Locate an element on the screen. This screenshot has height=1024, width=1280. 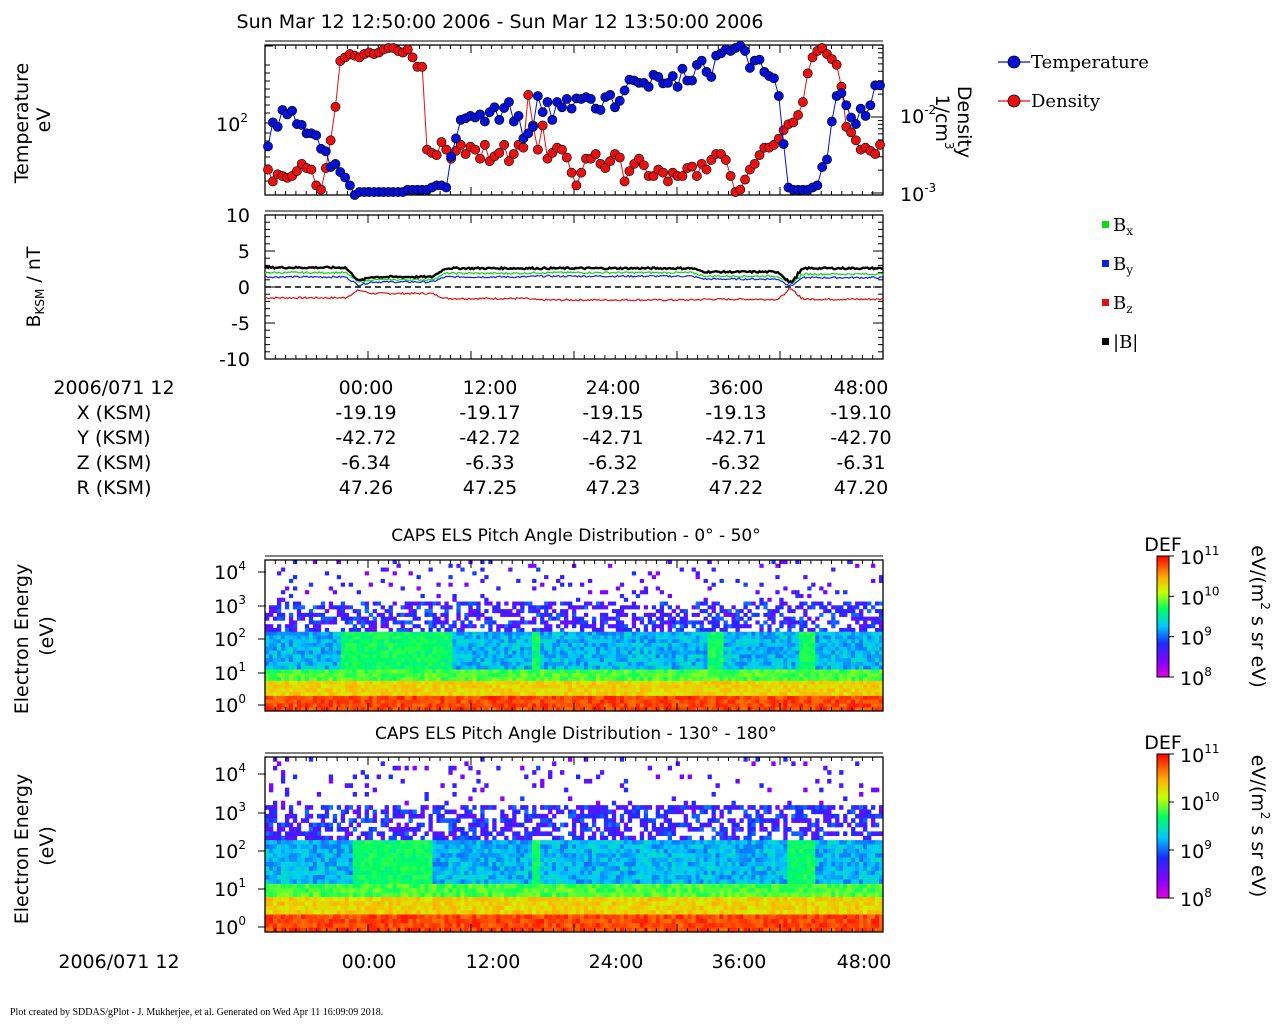
density-point is located at coordinates (643, 165).